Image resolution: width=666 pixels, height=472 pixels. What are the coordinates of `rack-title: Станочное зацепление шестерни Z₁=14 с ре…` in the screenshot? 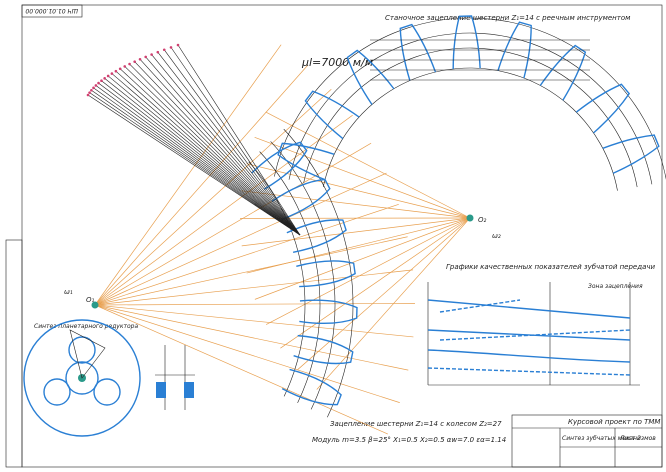 It's located at (508, 18).